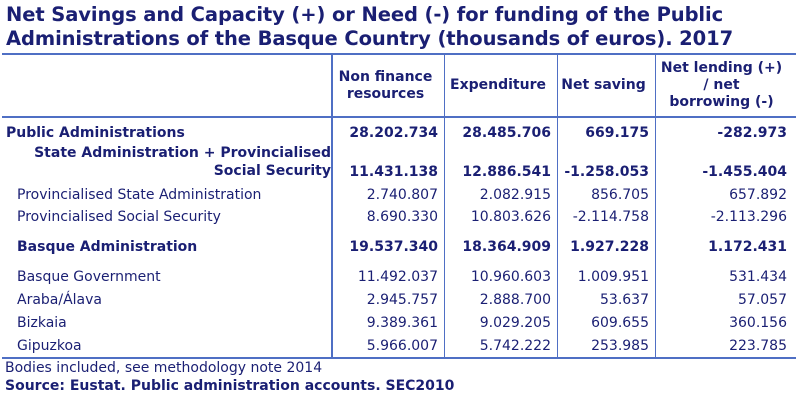 The image size is (800, 414). I want to click on cell-net-lending: 360.156, so click(724, 322).